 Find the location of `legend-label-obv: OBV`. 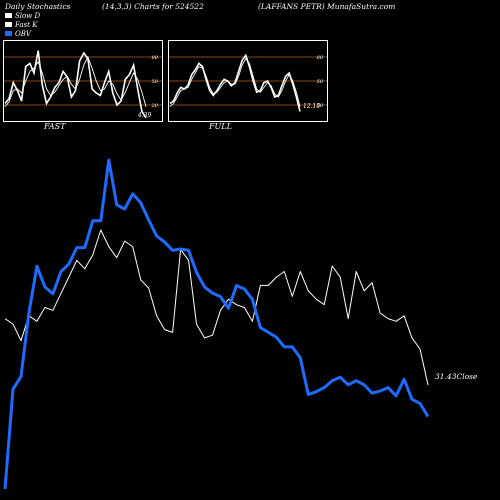

legend-label-obv: OBV is located at coordinates (23, 33).